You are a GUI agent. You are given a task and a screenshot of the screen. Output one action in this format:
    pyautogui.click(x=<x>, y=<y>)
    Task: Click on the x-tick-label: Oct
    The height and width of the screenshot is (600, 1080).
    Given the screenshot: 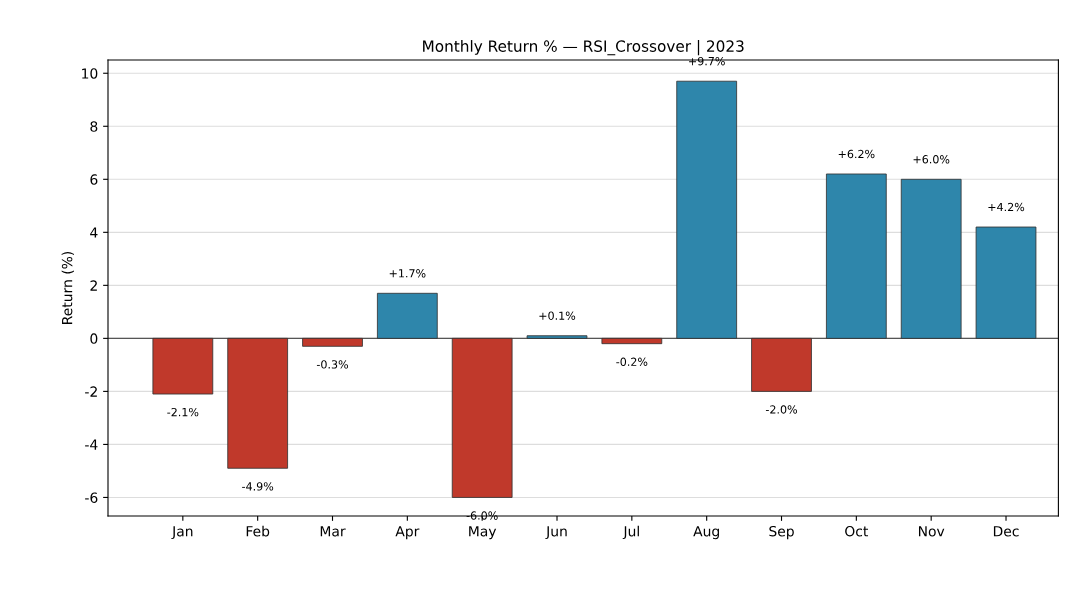 What is the action you would take?
    pyautogui.click(x=857, y=531)
    